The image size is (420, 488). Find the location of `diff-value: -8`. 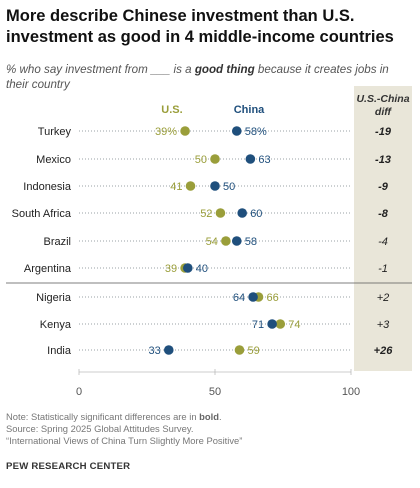

diff-value: -8 is located at coordinates (383, 214).